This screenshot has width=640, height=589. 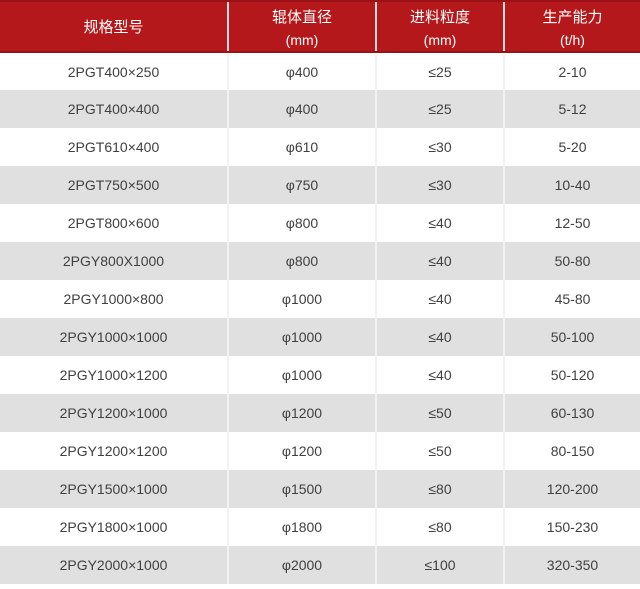 I want to click on cell-roller-diameter: φ2000, so click(x=301, y=565).